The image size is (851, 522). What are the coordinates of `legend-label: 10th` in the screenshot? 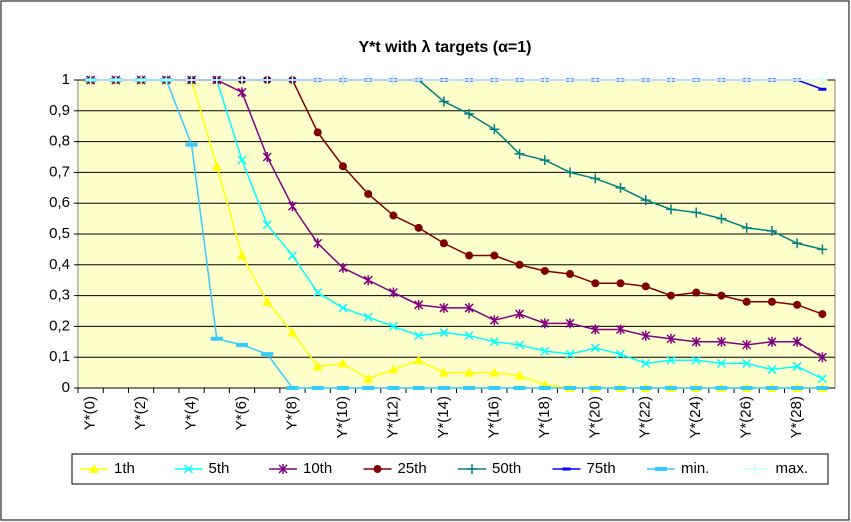 It's located at (317, 468).